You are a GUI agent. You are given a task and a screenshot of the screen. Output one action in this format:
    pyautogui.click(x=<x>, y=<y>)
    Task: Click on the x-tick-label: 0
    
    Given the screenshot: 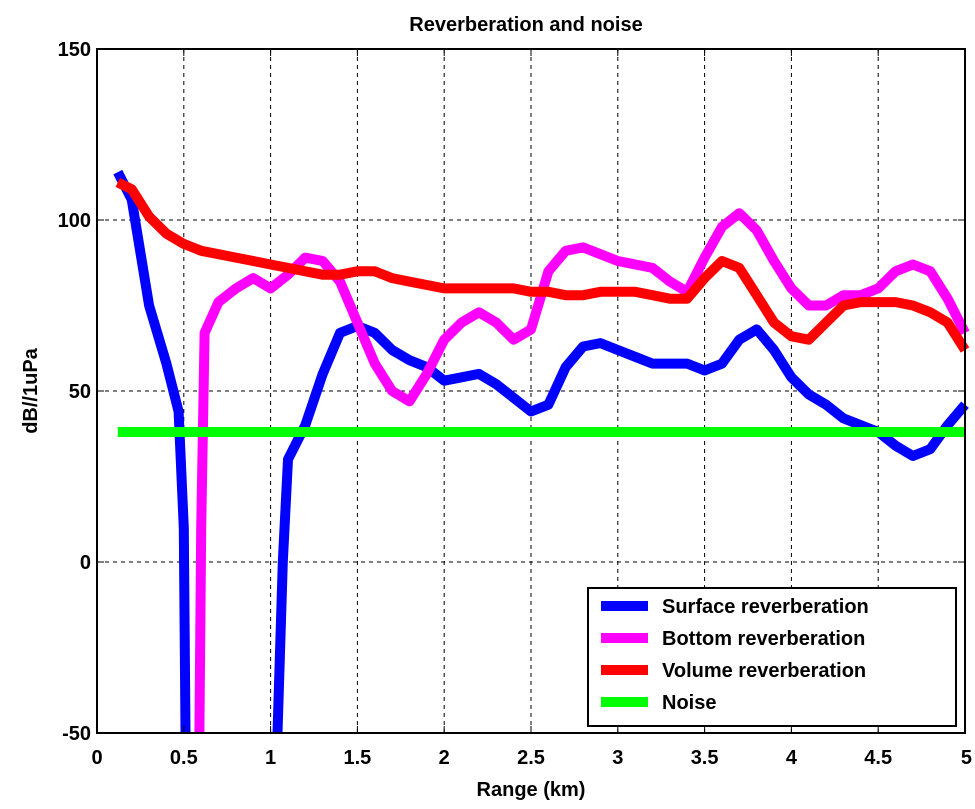 What is the action you would take?
    pyautogui.click(x=96, y=758)
    